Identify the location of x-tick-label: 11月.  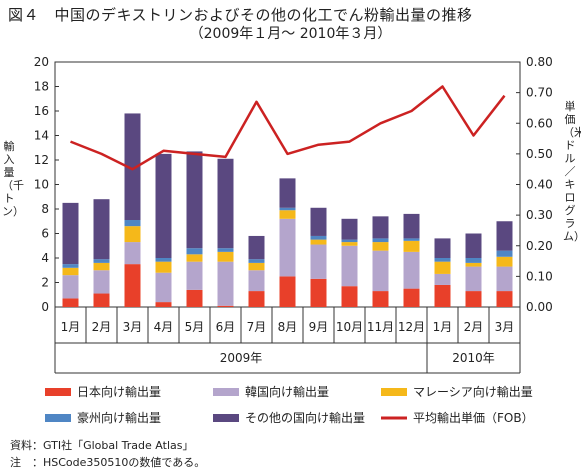
(380, 327).